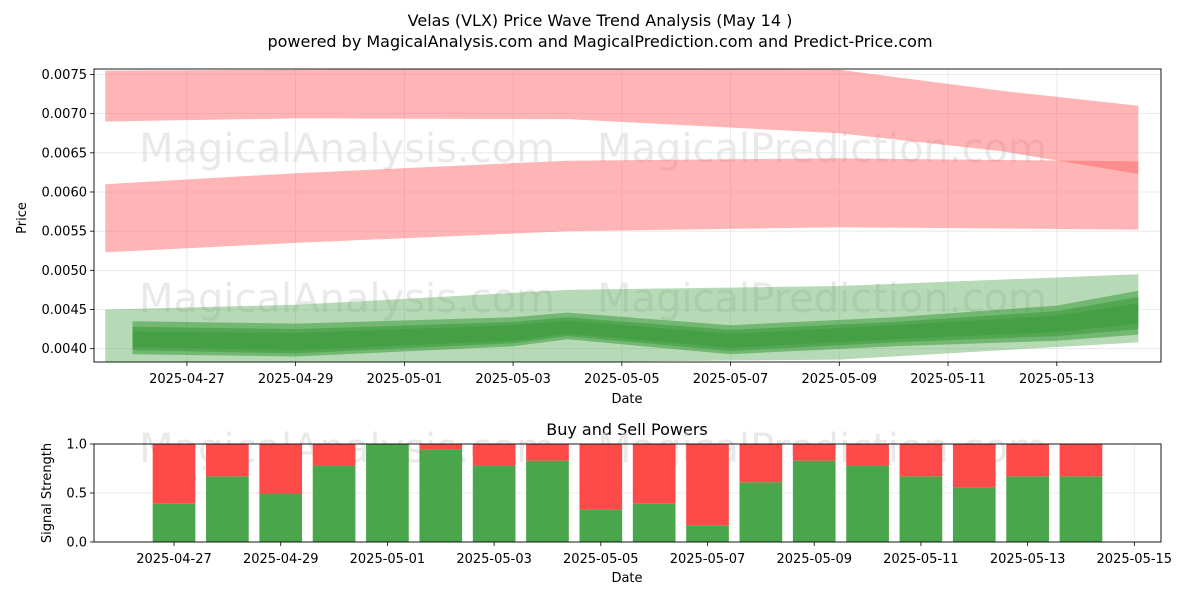 The width and height of the screenshot is (1200, 600). I want to click on price-x-tick-label: 2025-04-27, so click(187, 379).